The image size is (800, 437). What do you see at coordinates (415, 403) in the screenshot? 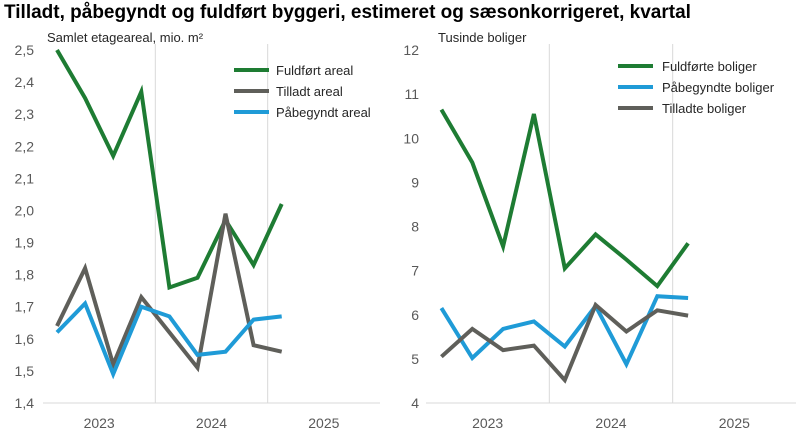
I see `y-tick-label: 4` at bounding box center [415, 403].